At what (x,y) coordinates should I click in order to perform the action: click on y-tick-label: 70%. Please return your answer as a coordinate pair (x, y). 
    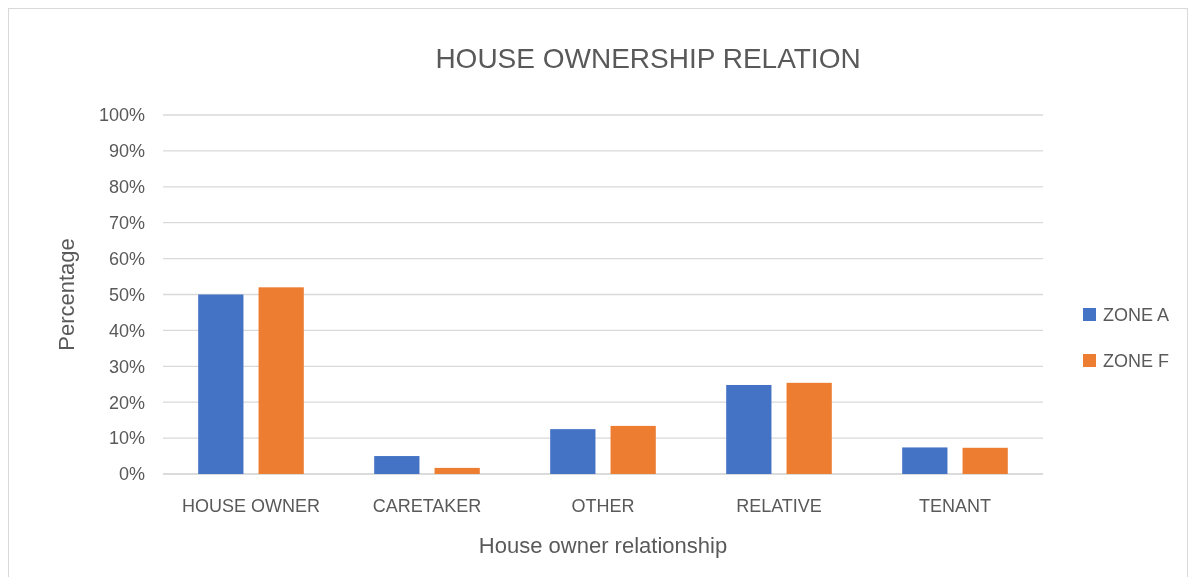
    Looking at the image, I should click on (126, 223).